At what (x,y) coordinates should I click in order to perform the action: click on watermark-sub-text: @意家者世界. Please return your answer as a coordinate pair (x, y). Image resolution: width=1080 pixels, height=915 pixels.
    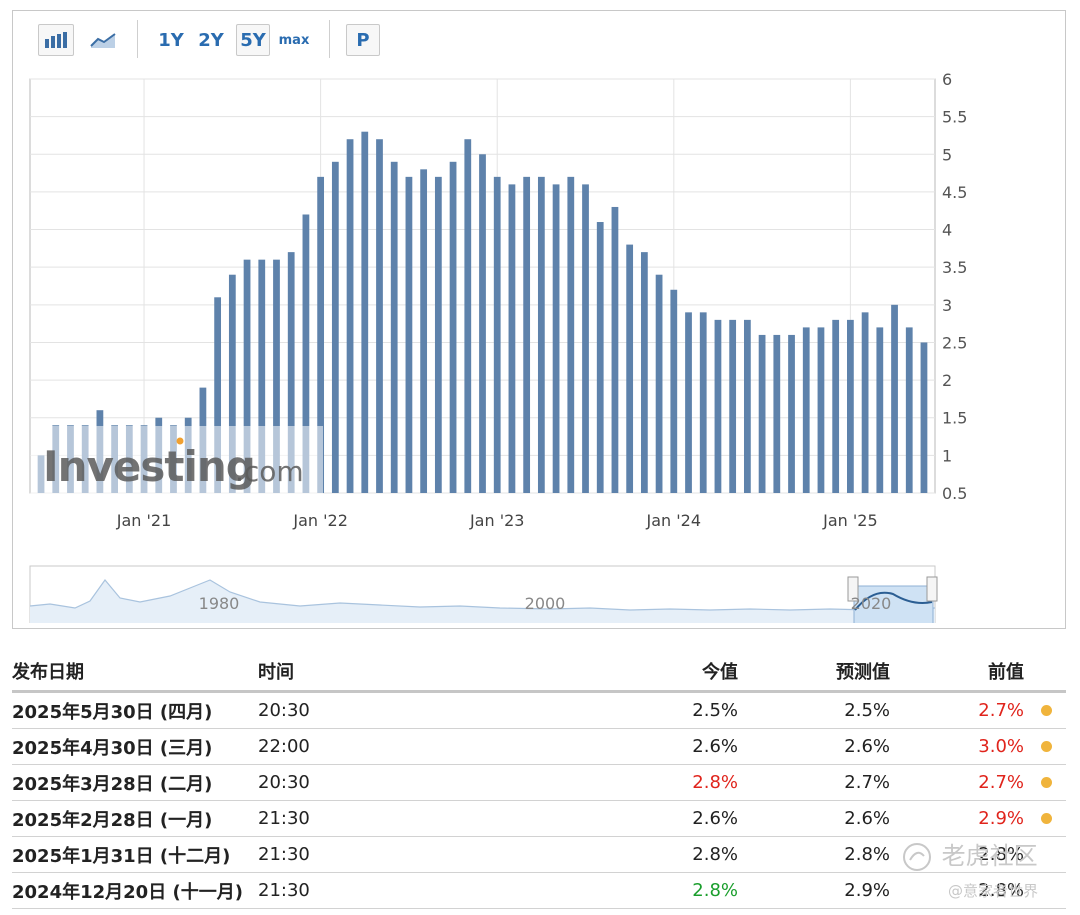
    Looking at the image, I should click on (993, 891).